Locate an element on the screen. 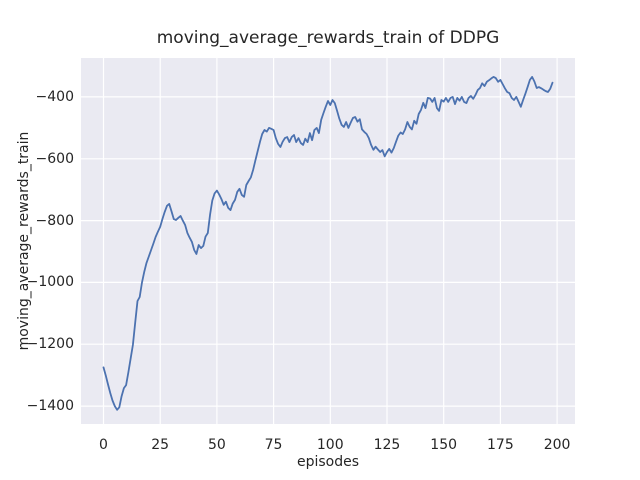 This screenshot has height=480, width=640. x-tick-label: 75 is located at coordinates (273, 445).